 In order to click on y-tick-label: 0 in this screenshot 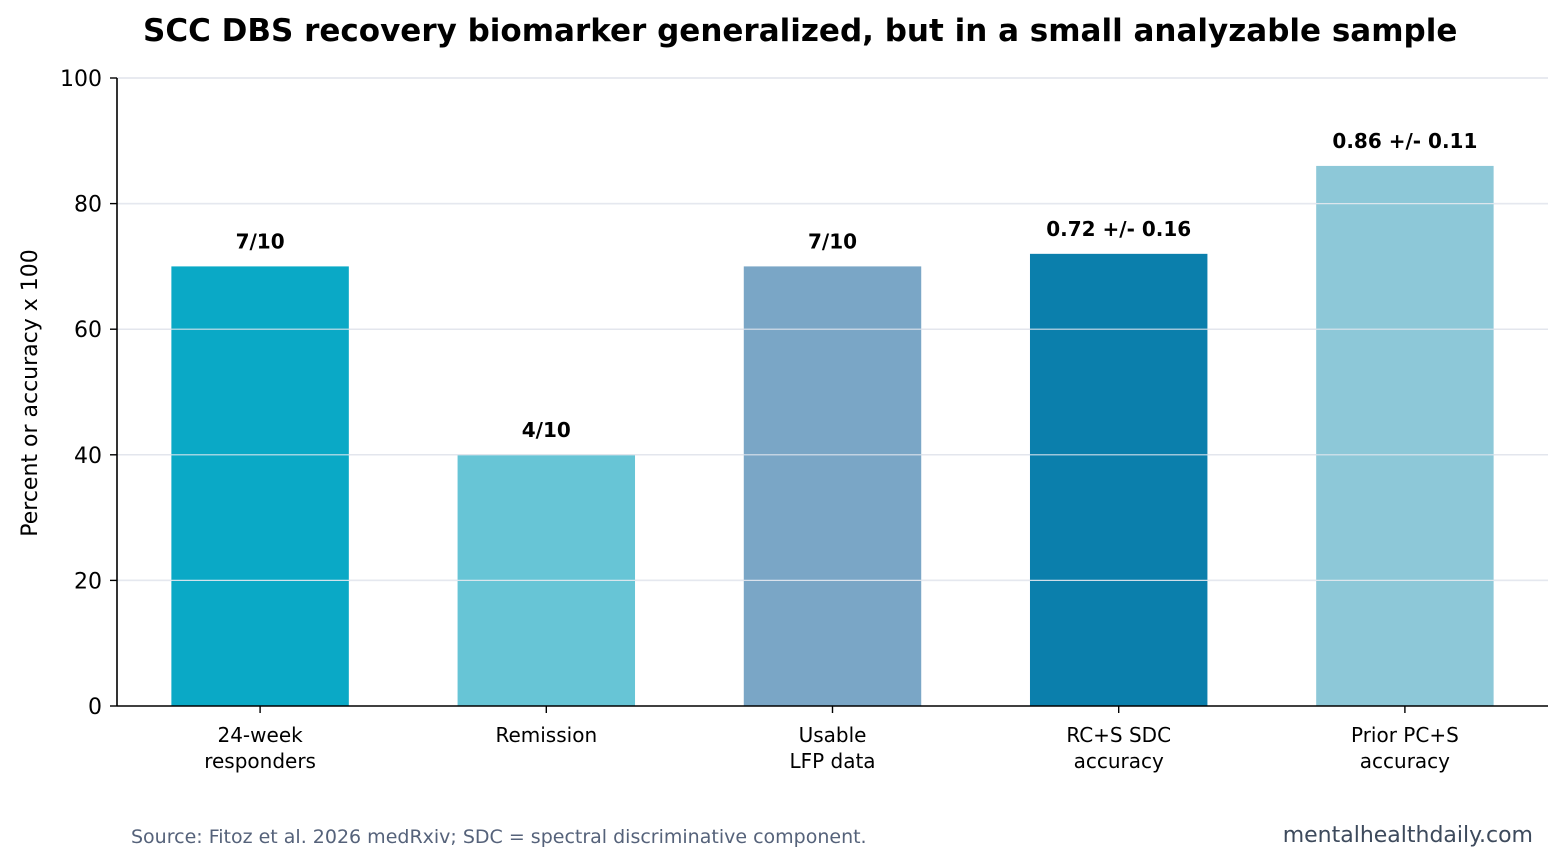, I will do `click(95, 707)`.